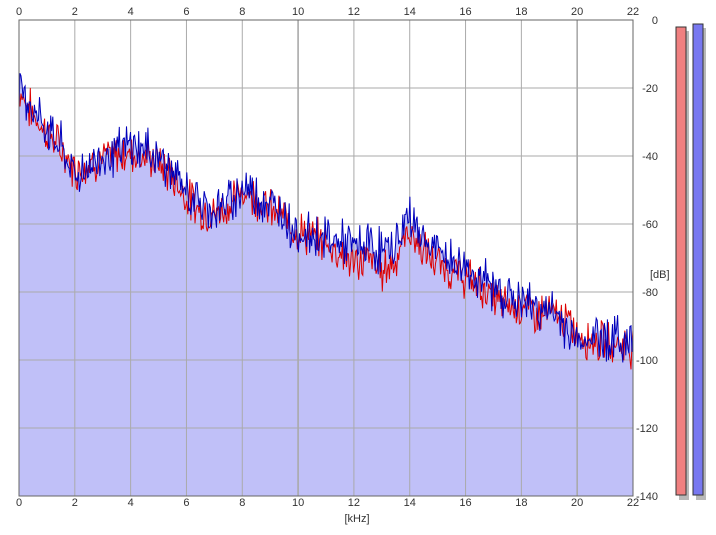 The image size is (716, 535). What do you see at coordinates (681, 261) in the screenshot?
I see `left-meter-bar` at bounding box center [681, 261].